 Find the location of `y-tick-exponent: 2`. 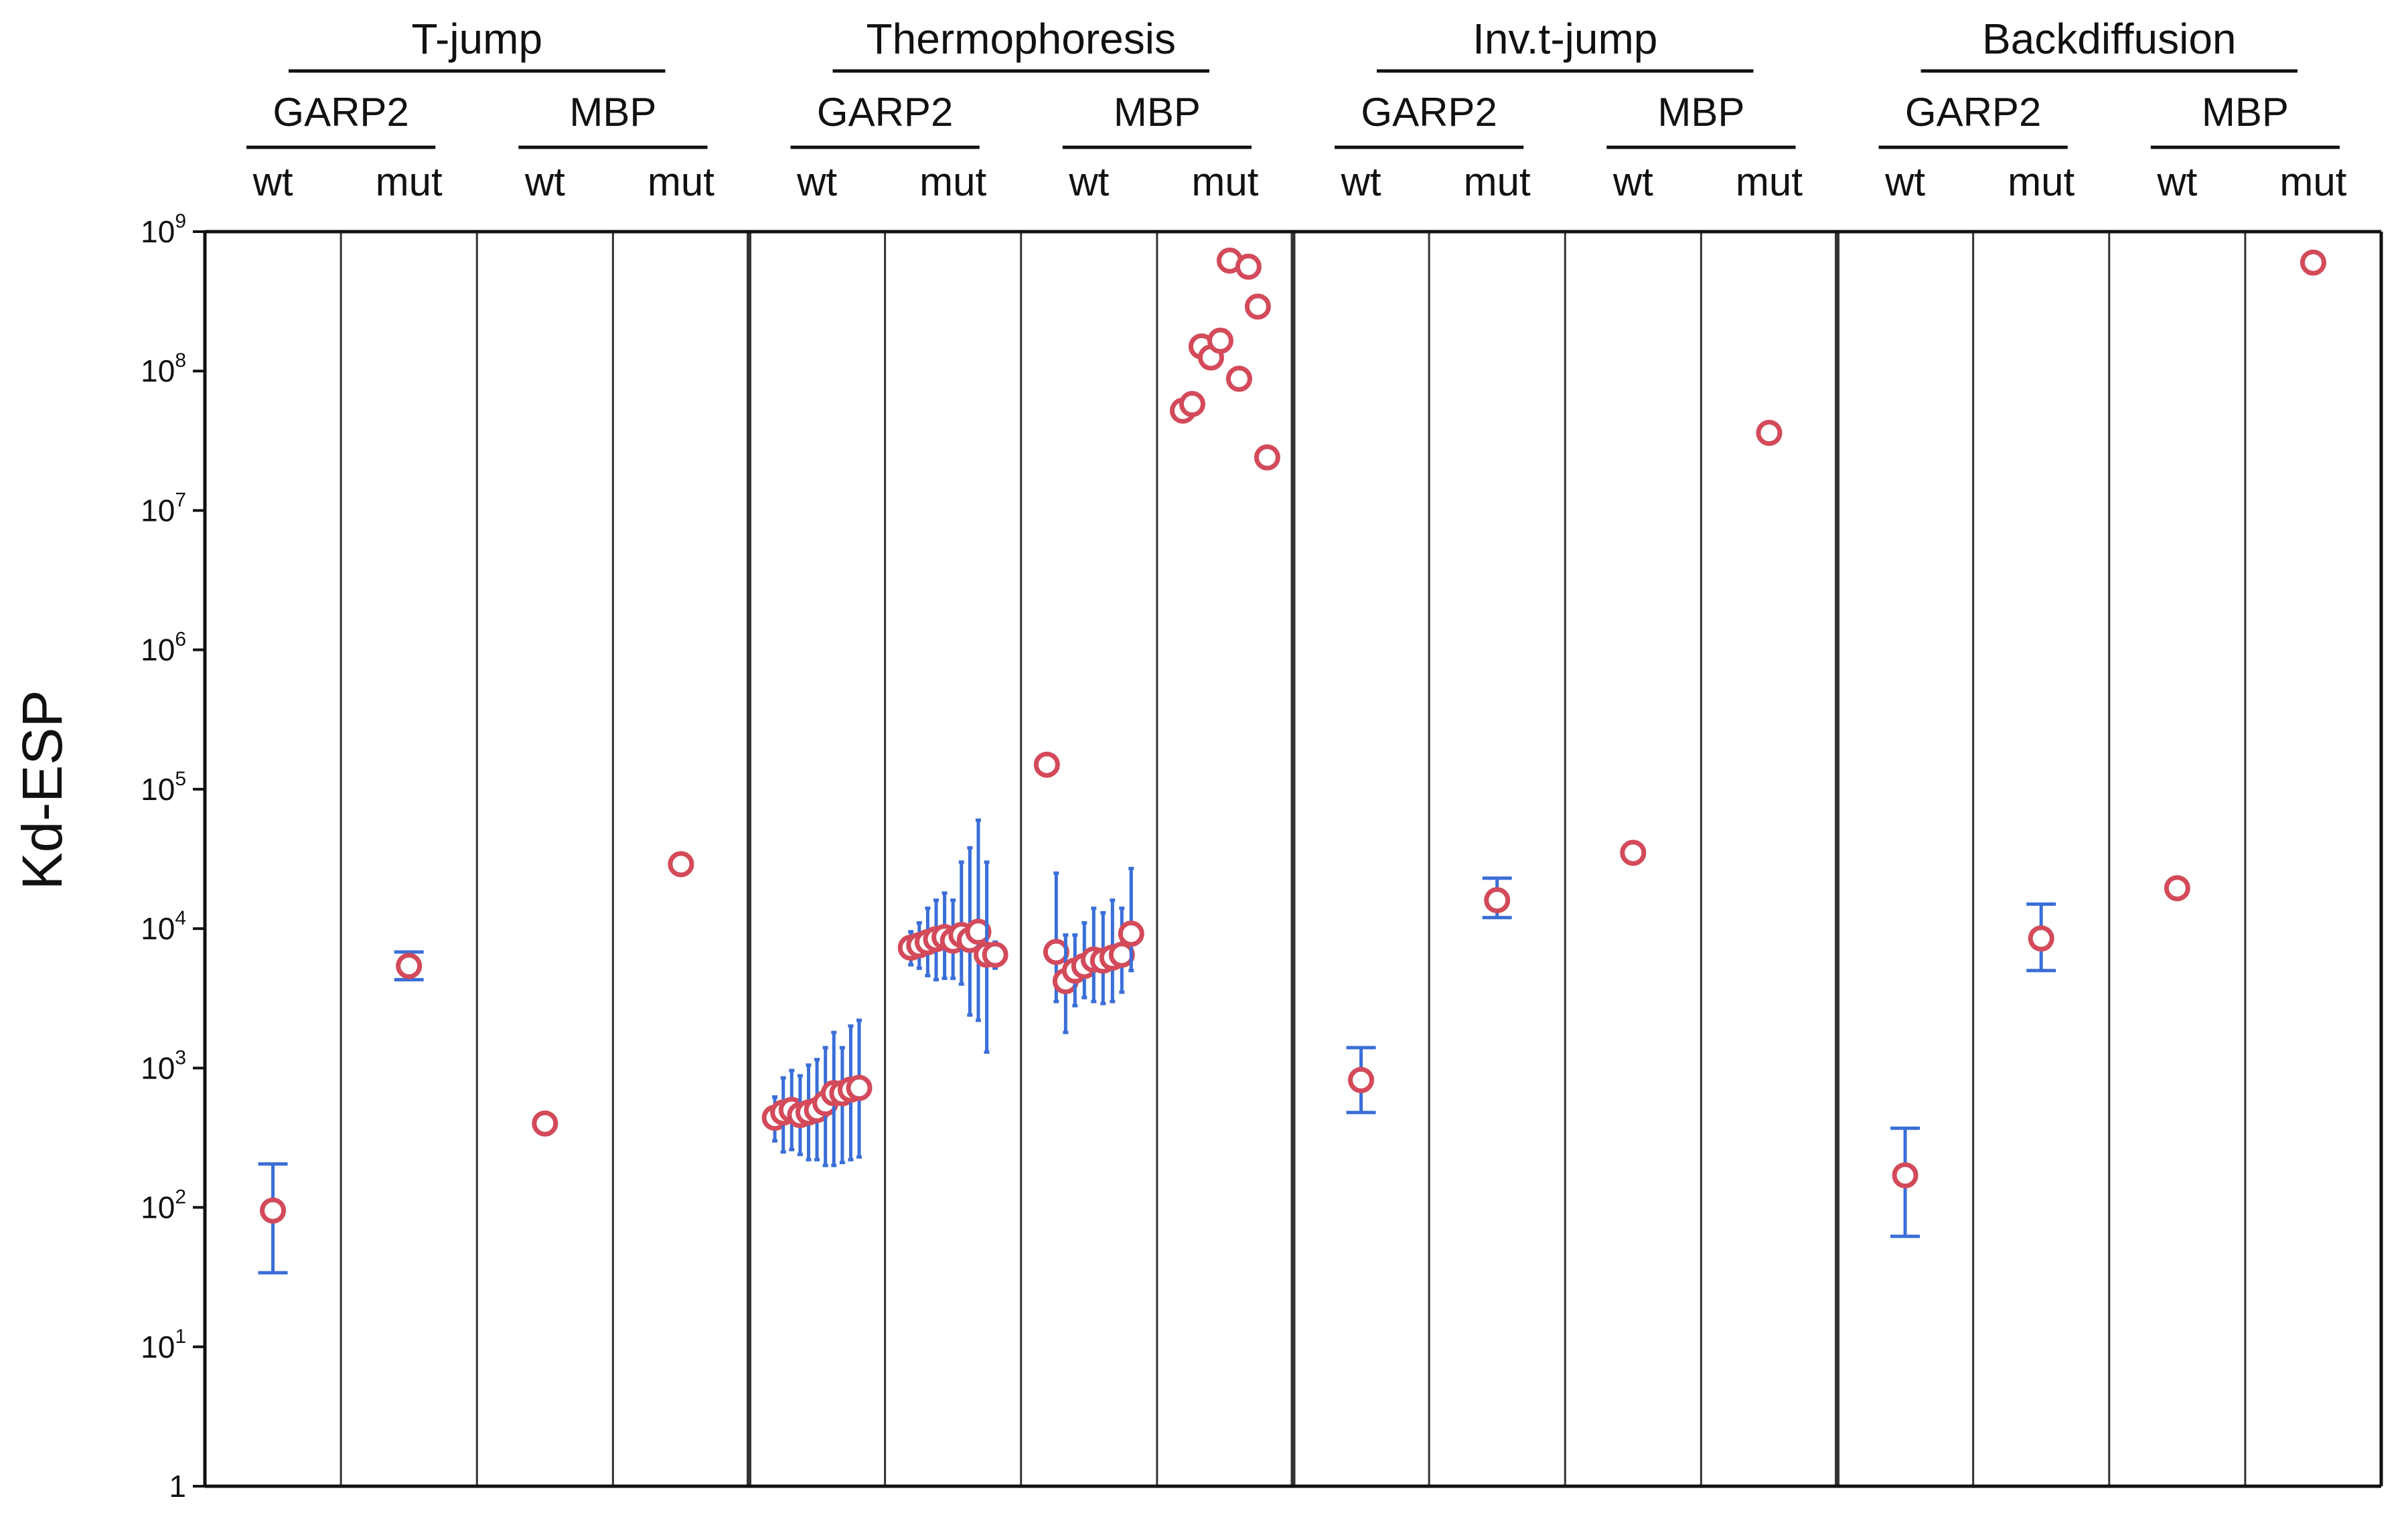

y-tick-exponent: 2 is located at coordinates (180, 1197).